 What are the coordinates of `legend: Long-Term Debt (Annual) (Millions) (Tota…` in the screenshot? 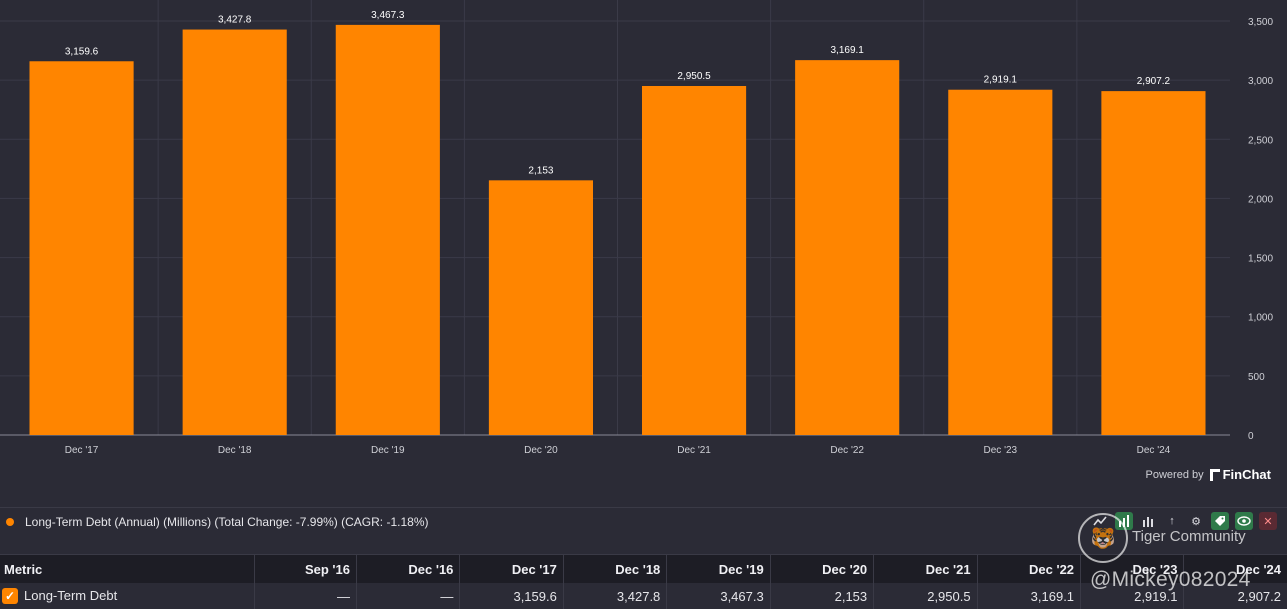 It's located at (217, 522).